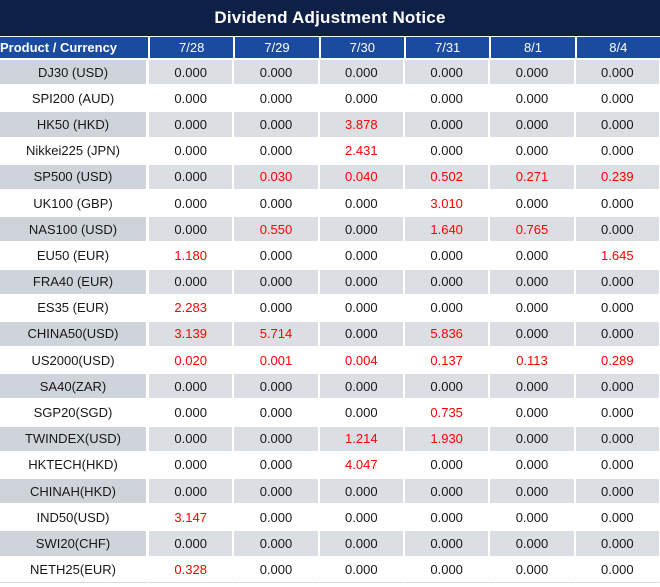 The image size is (660, 587). Describe the element at coordinates (276, 230) in the screenshot. I see `value-cell: 0.550` at that location.